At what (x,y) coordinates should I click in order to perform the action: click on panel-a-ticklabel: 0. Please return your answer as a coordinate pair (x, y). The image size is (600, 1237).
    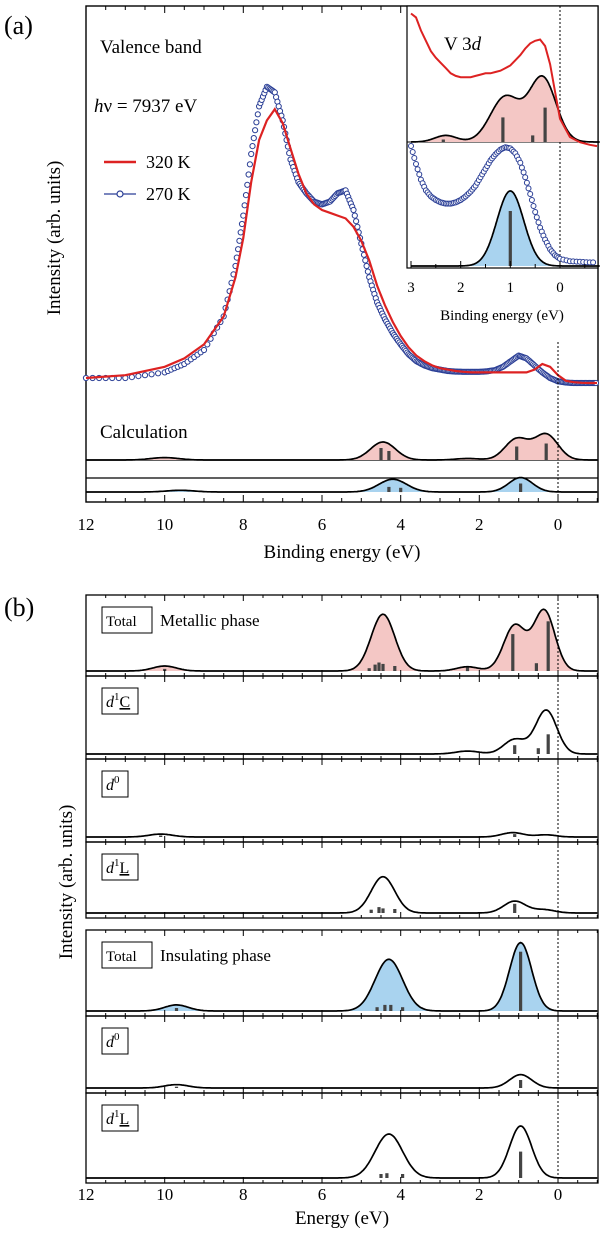
    Looking at the image, I should click on (558, 524).